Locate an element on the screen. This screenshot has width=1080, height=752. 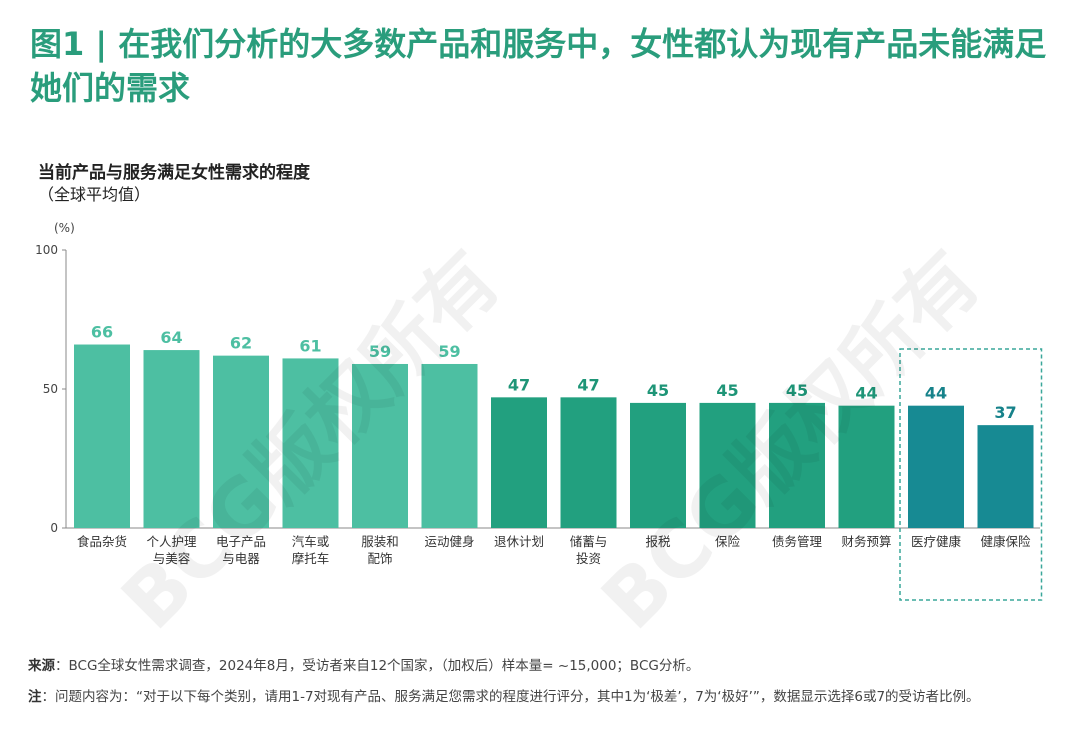
y-tick-label: 50 is located at coordinates (50, 389).